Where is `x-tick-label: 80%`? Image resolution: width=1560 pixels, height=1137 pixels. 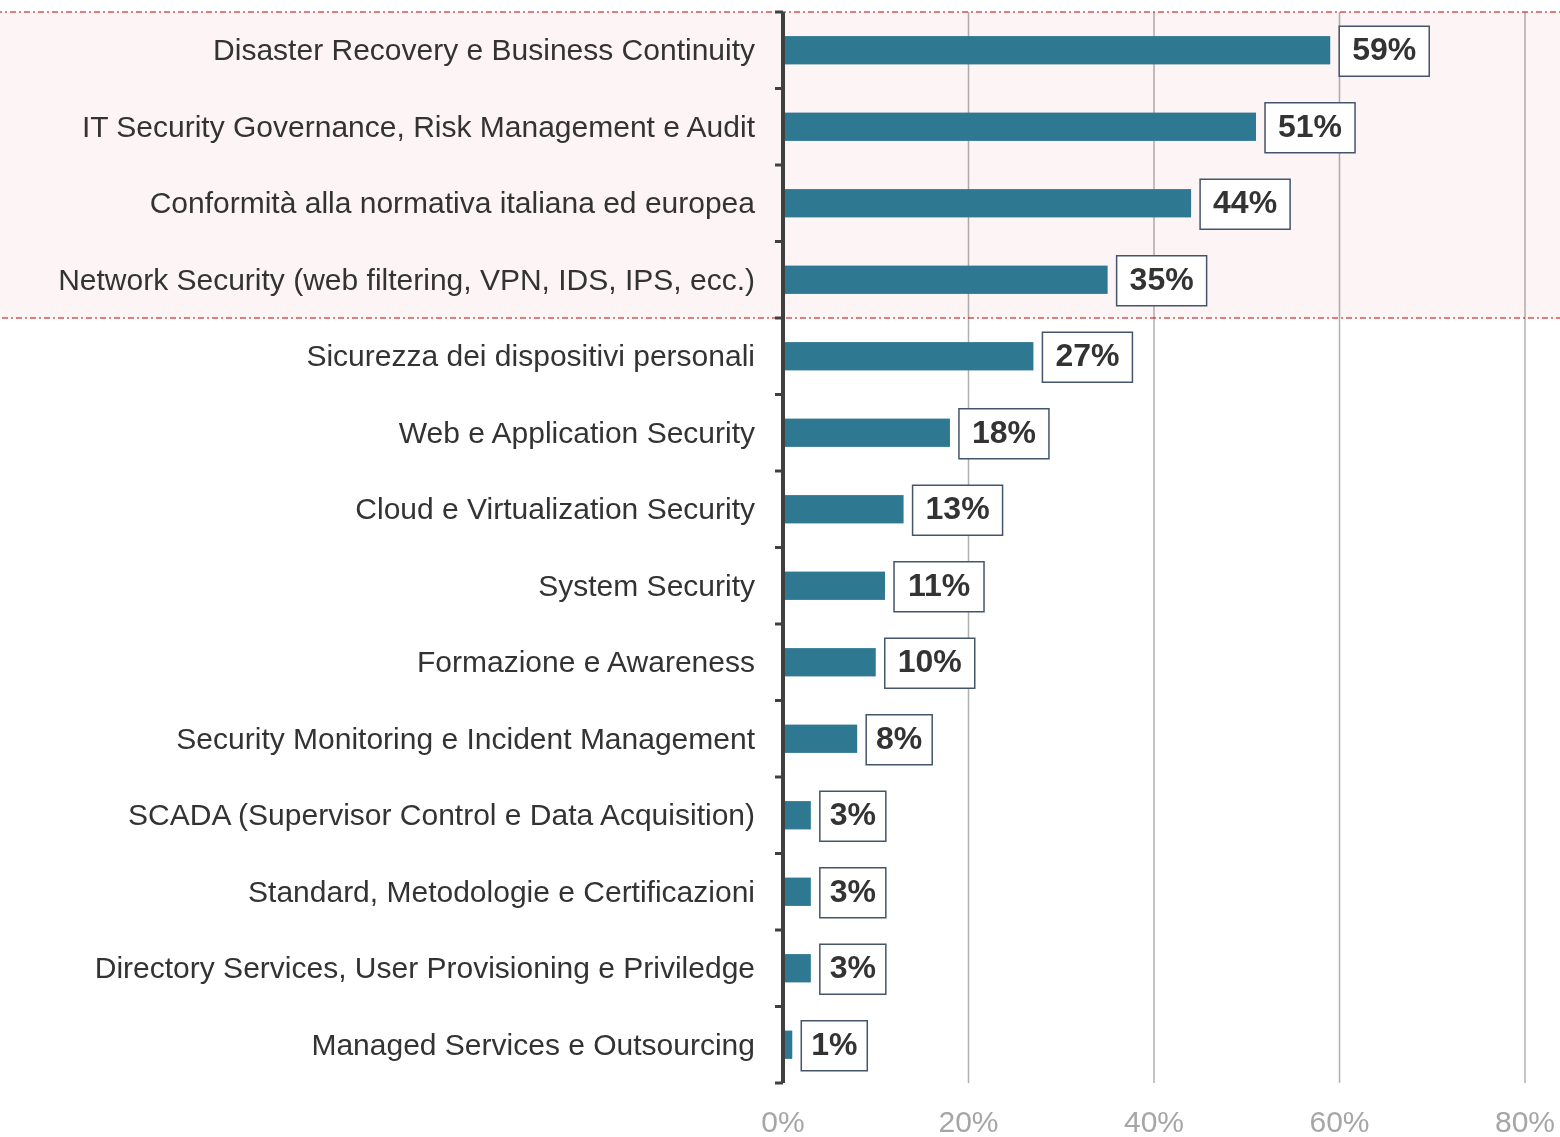 x-tick-label: 80% is located at coordinates (1525, 1121).